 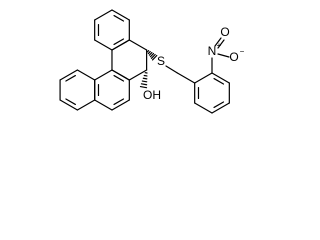 I want to click on atom-label: OH, so click(x=152, y=95).